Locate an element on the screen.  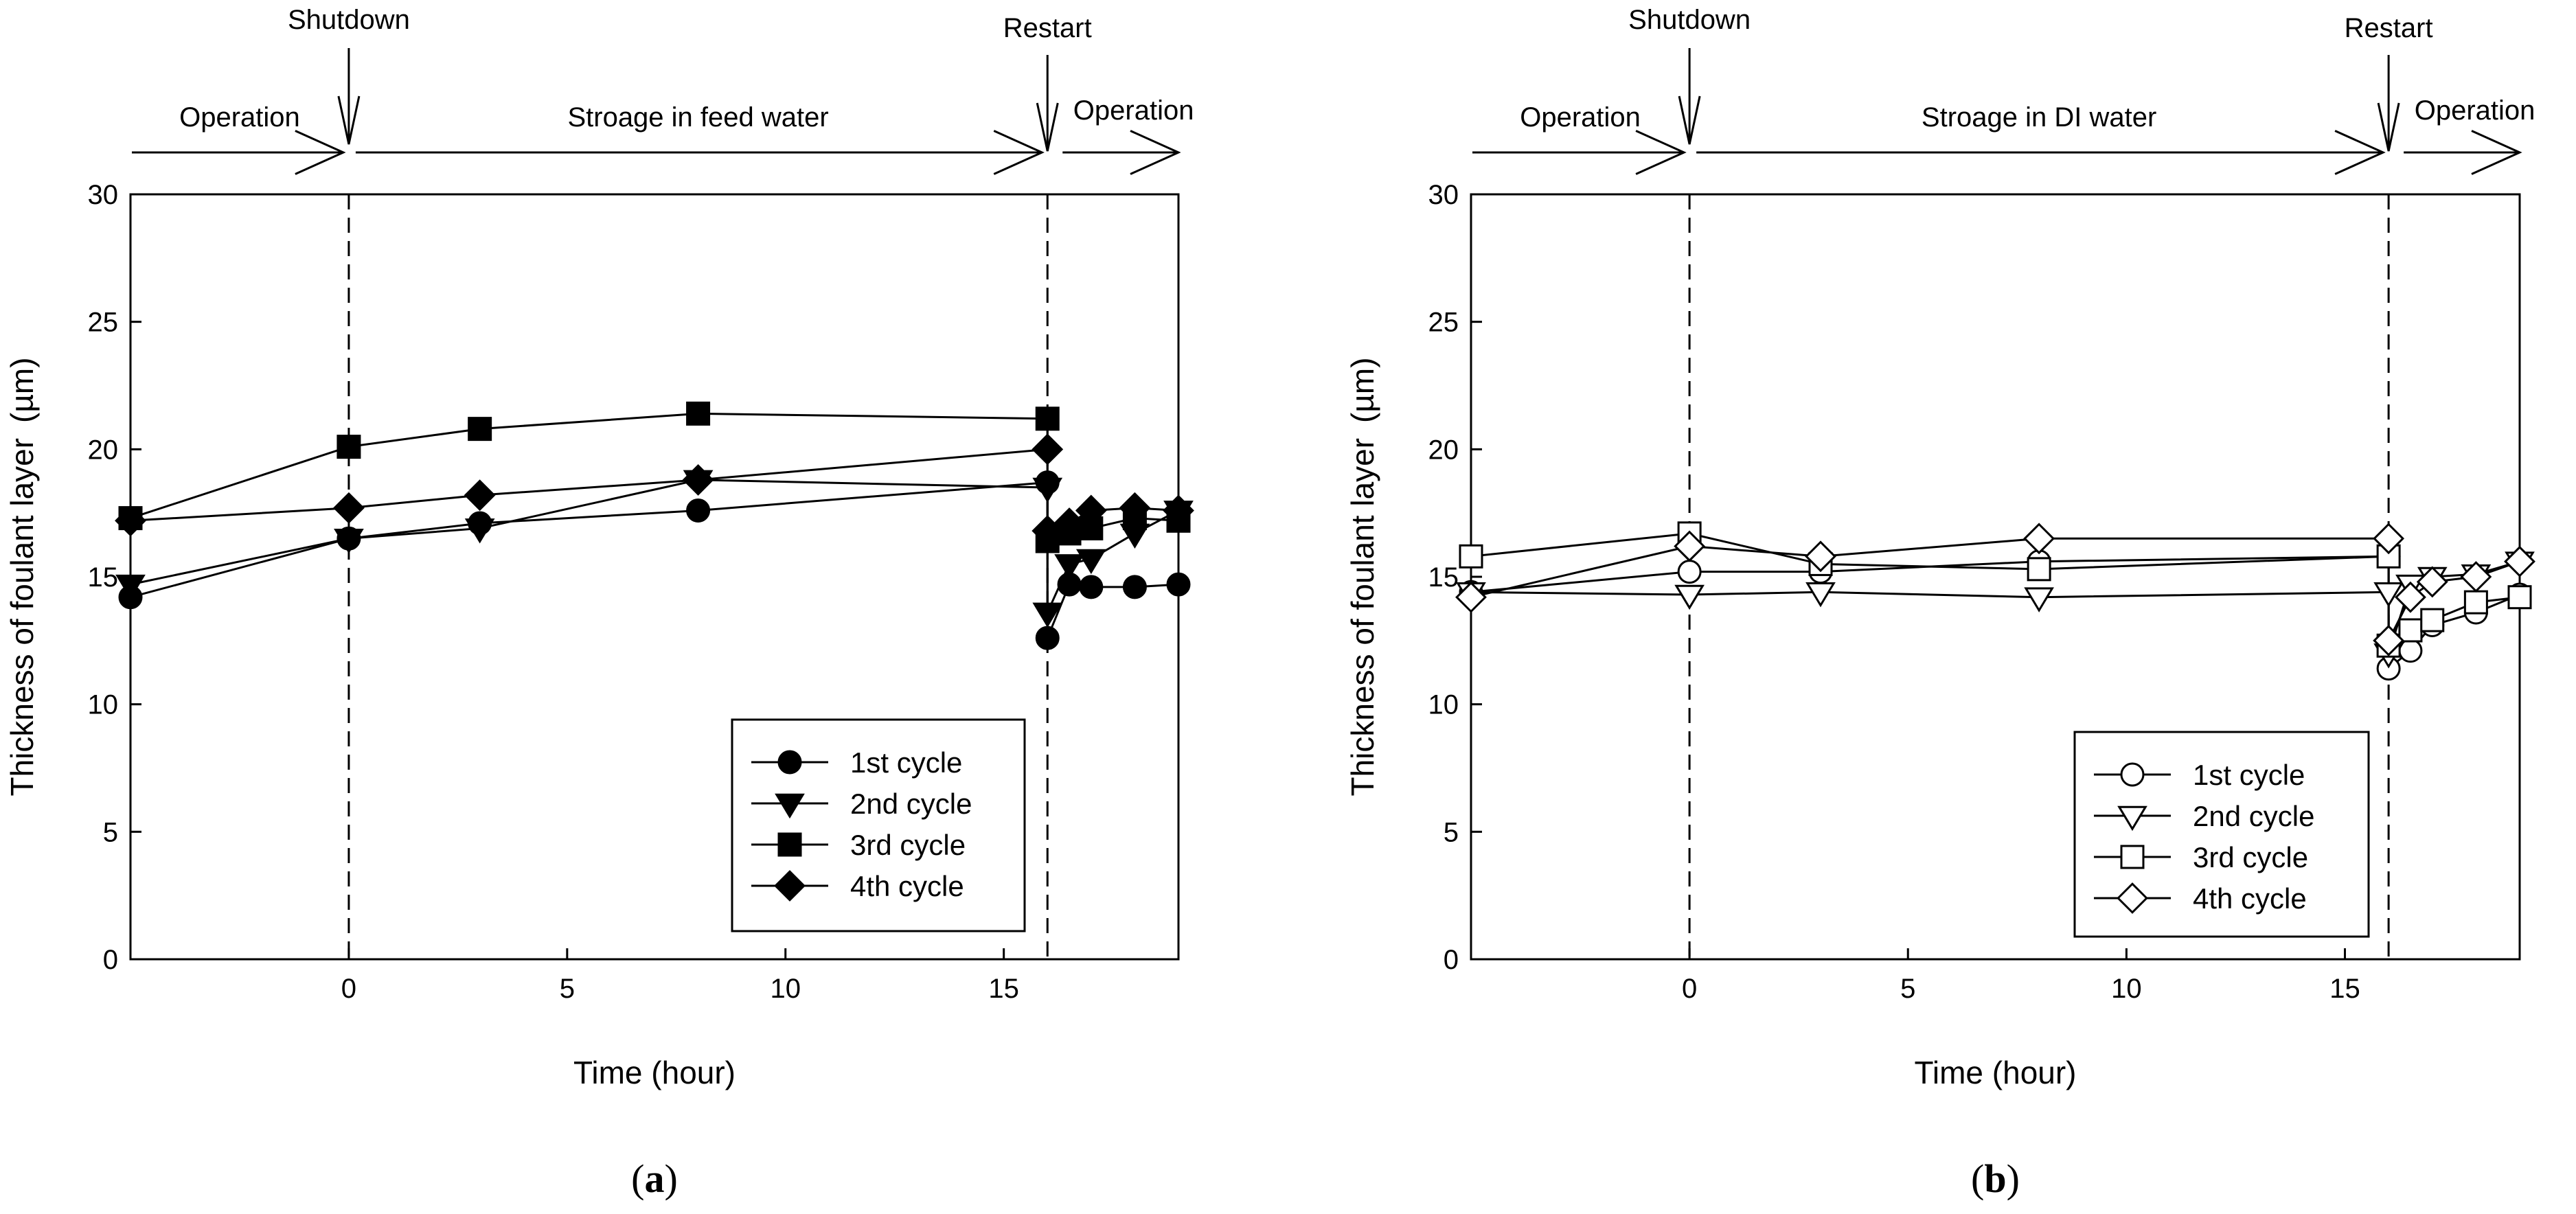
x-tick-label: 0 is located at coordinates (1689, 989).